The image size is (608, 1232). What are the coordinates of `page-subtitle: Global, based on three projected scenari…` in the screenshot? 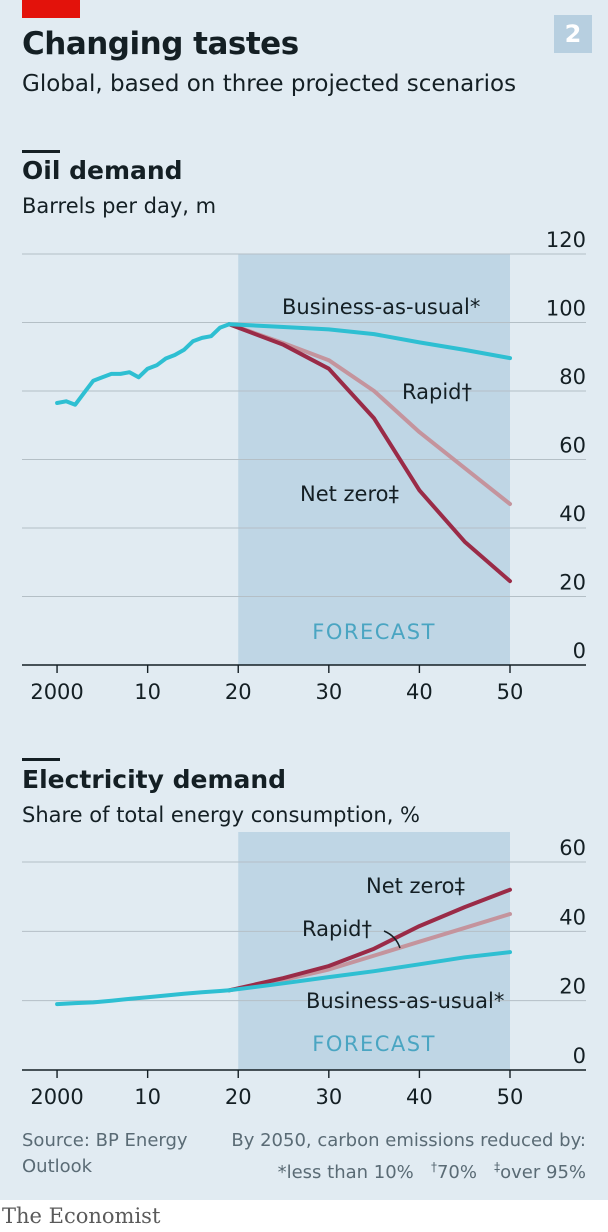 It's located at (269, 84).